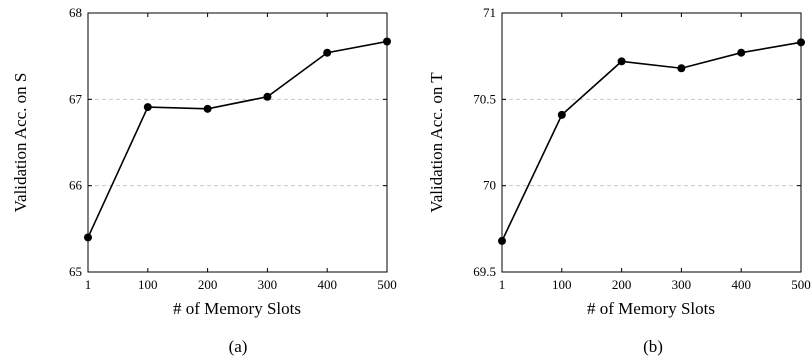 This screenshot has height=360, width=812. What do you see at coordinates (76, 185) in the screenshot?
I see `y-tick-label: 66` at bounding box center [76, 185].